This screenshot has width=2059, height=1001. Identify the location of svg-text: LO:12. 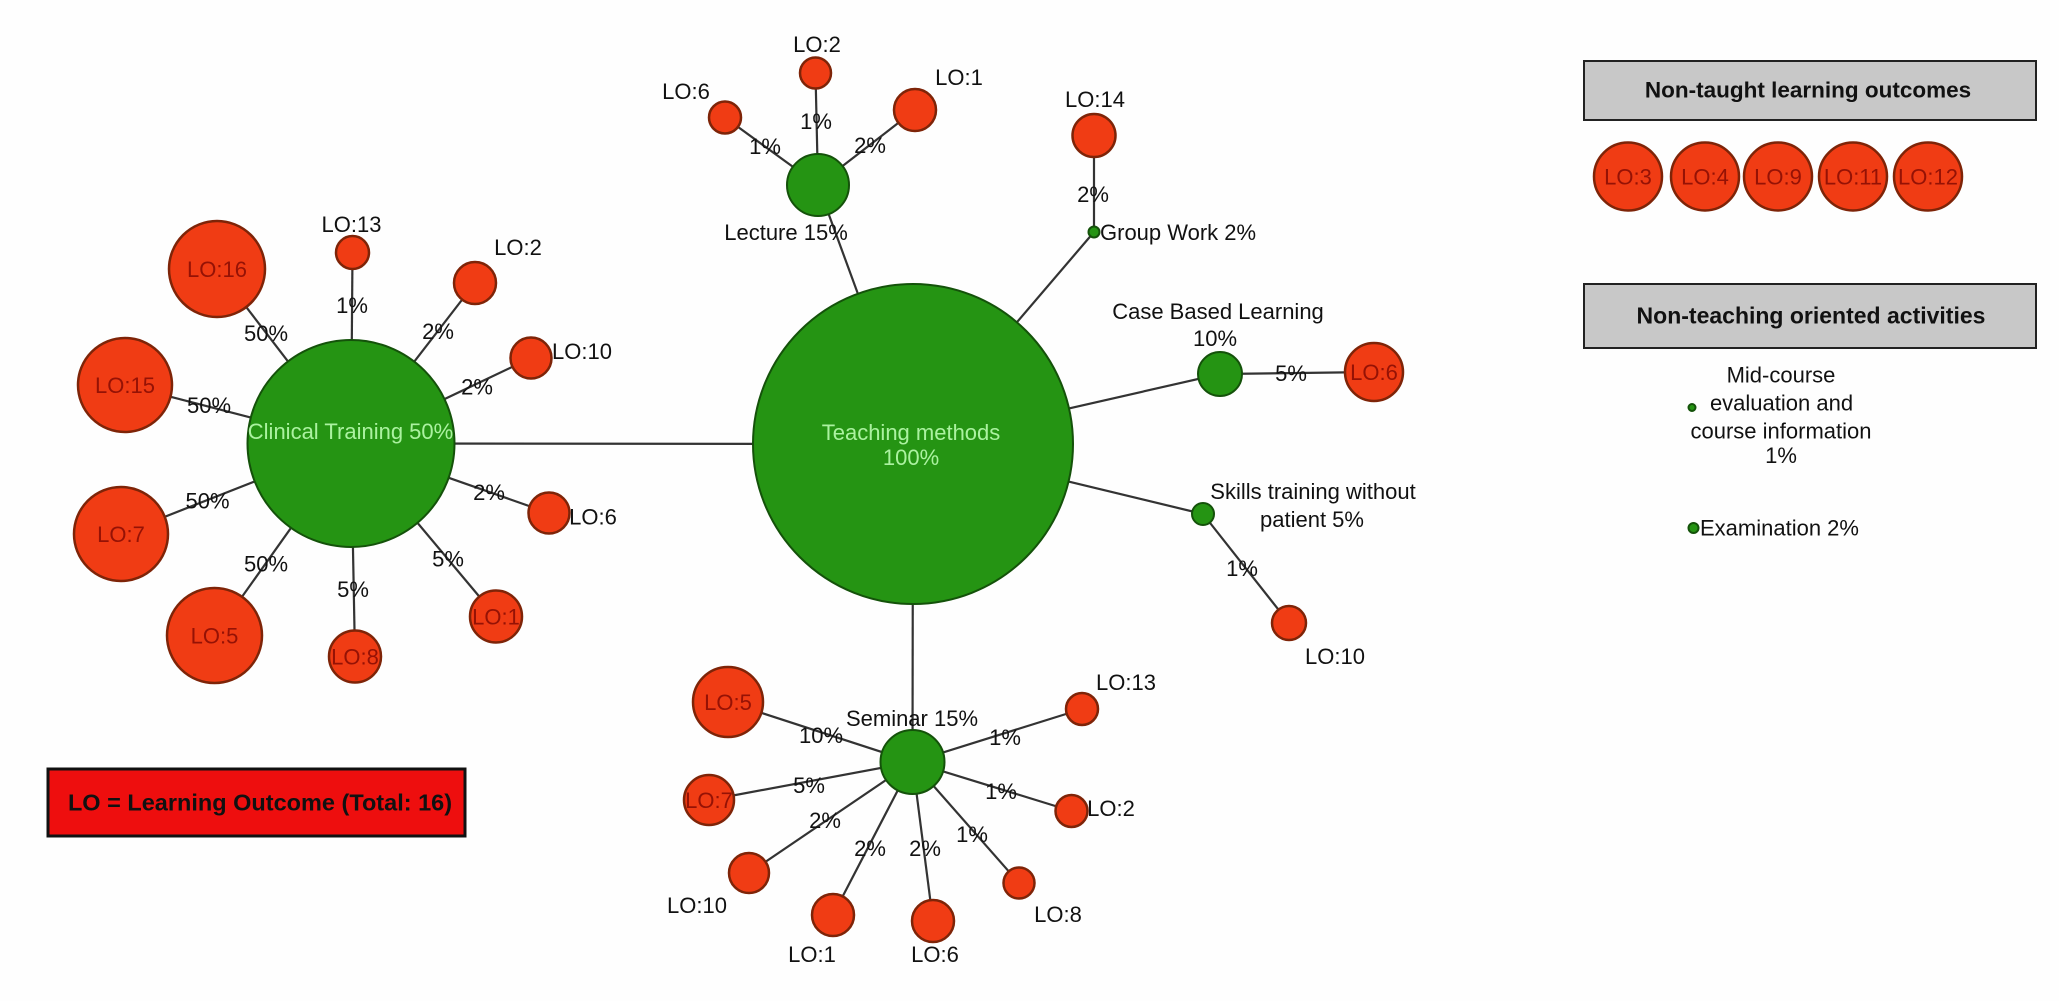
(1928, 177).